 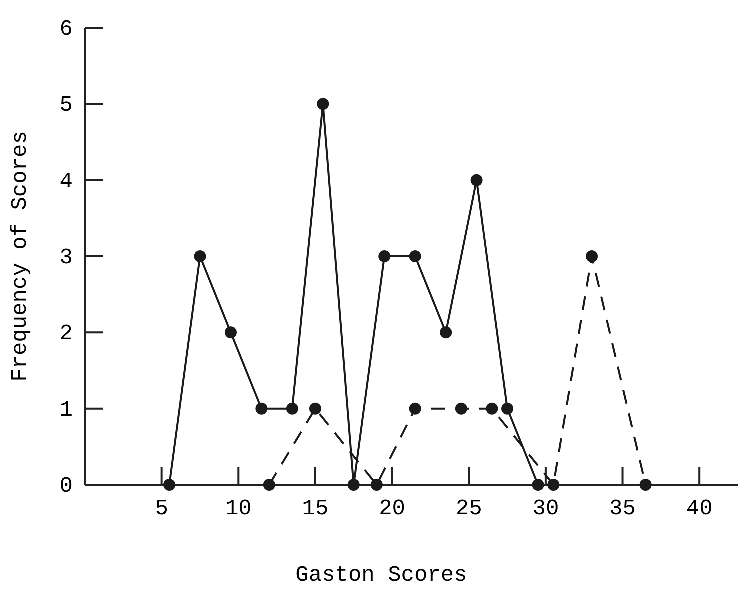 What do you see at coordinates (392, 509) in the screenshot?
I see `x-tick-label: 20` at bounding box center [392, 509].